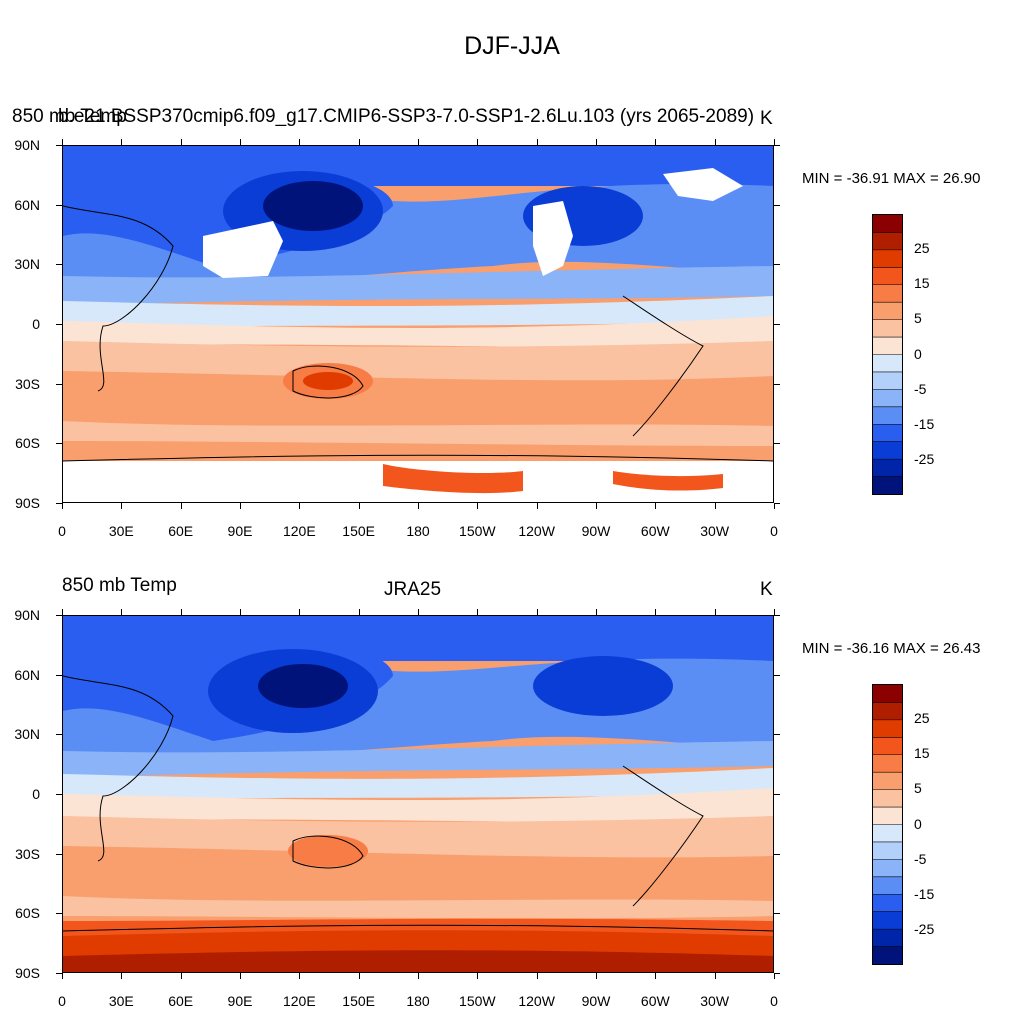 The image size is (1024, 1024). I want to click on panel1-colorbar-swatches, so click(887, 355).